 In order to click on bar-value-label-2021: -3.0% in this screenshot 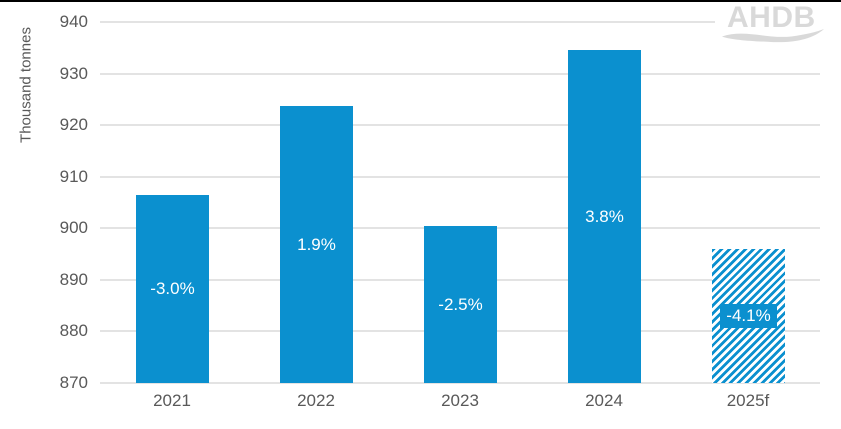, I will do `click(172, 288)`.